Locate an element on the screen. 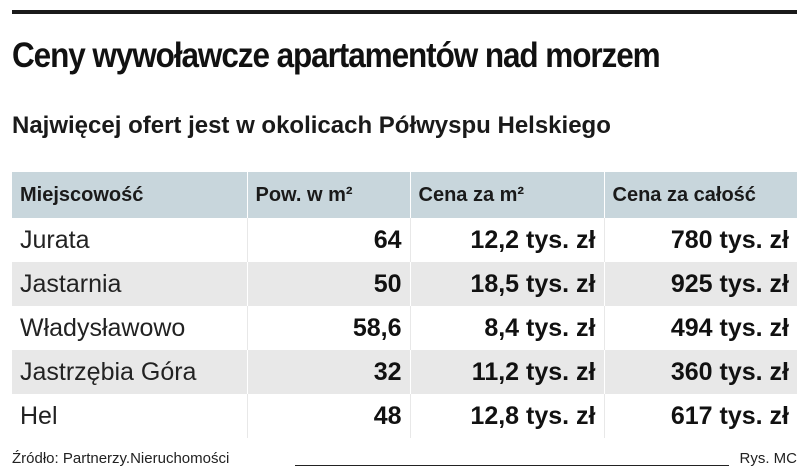 The height and width of the screenshot is (476, 805). cell-price-per-m2: 11,2 tys. zł is located at coordinates (506, 372).